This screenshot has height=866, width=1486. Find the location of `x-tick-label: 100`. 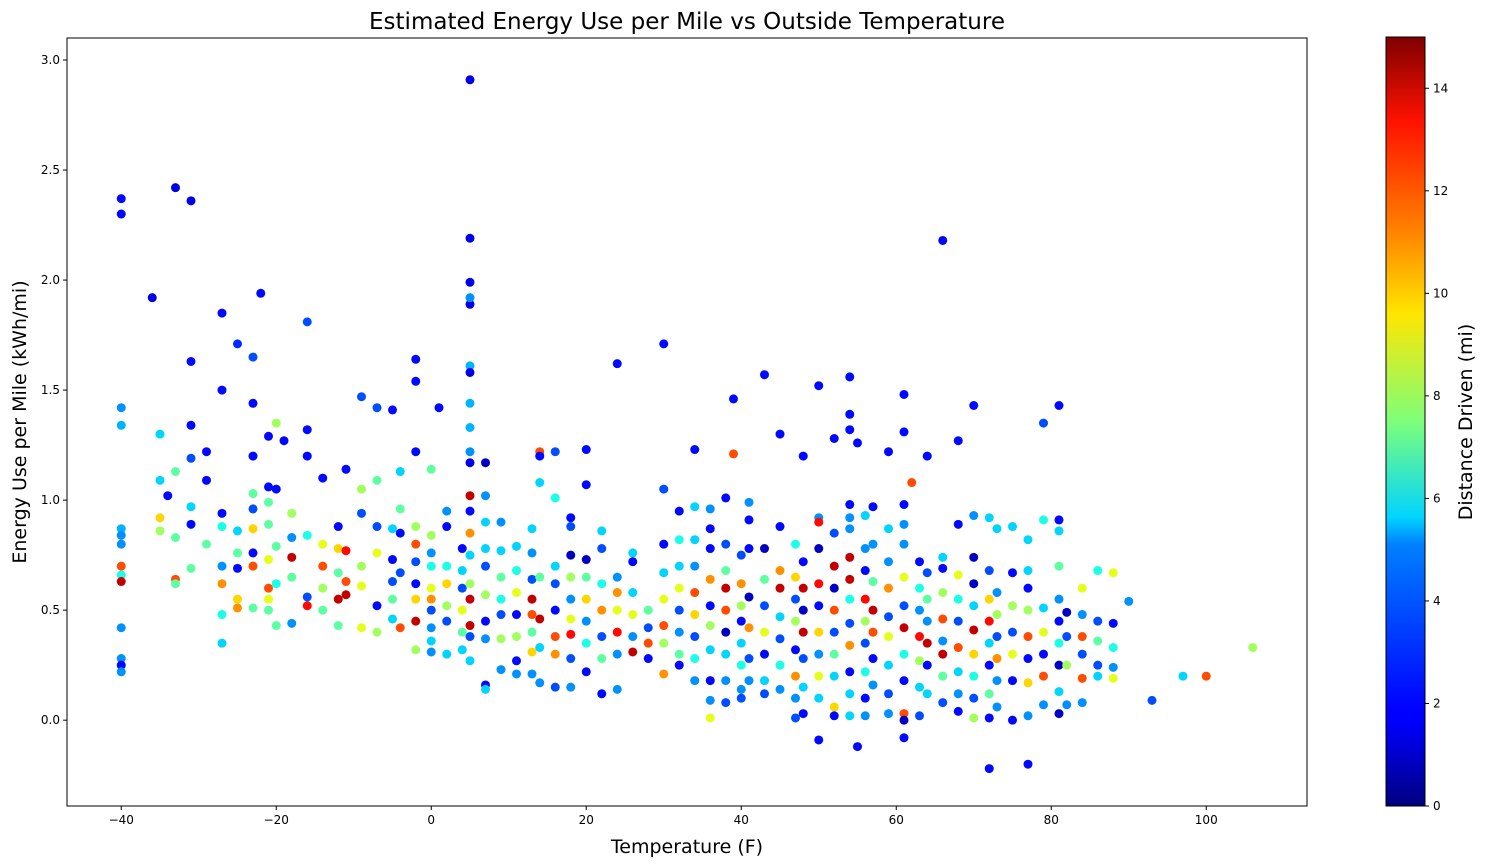

x-tick-label: 100 is located at coordinates (1206, 820).